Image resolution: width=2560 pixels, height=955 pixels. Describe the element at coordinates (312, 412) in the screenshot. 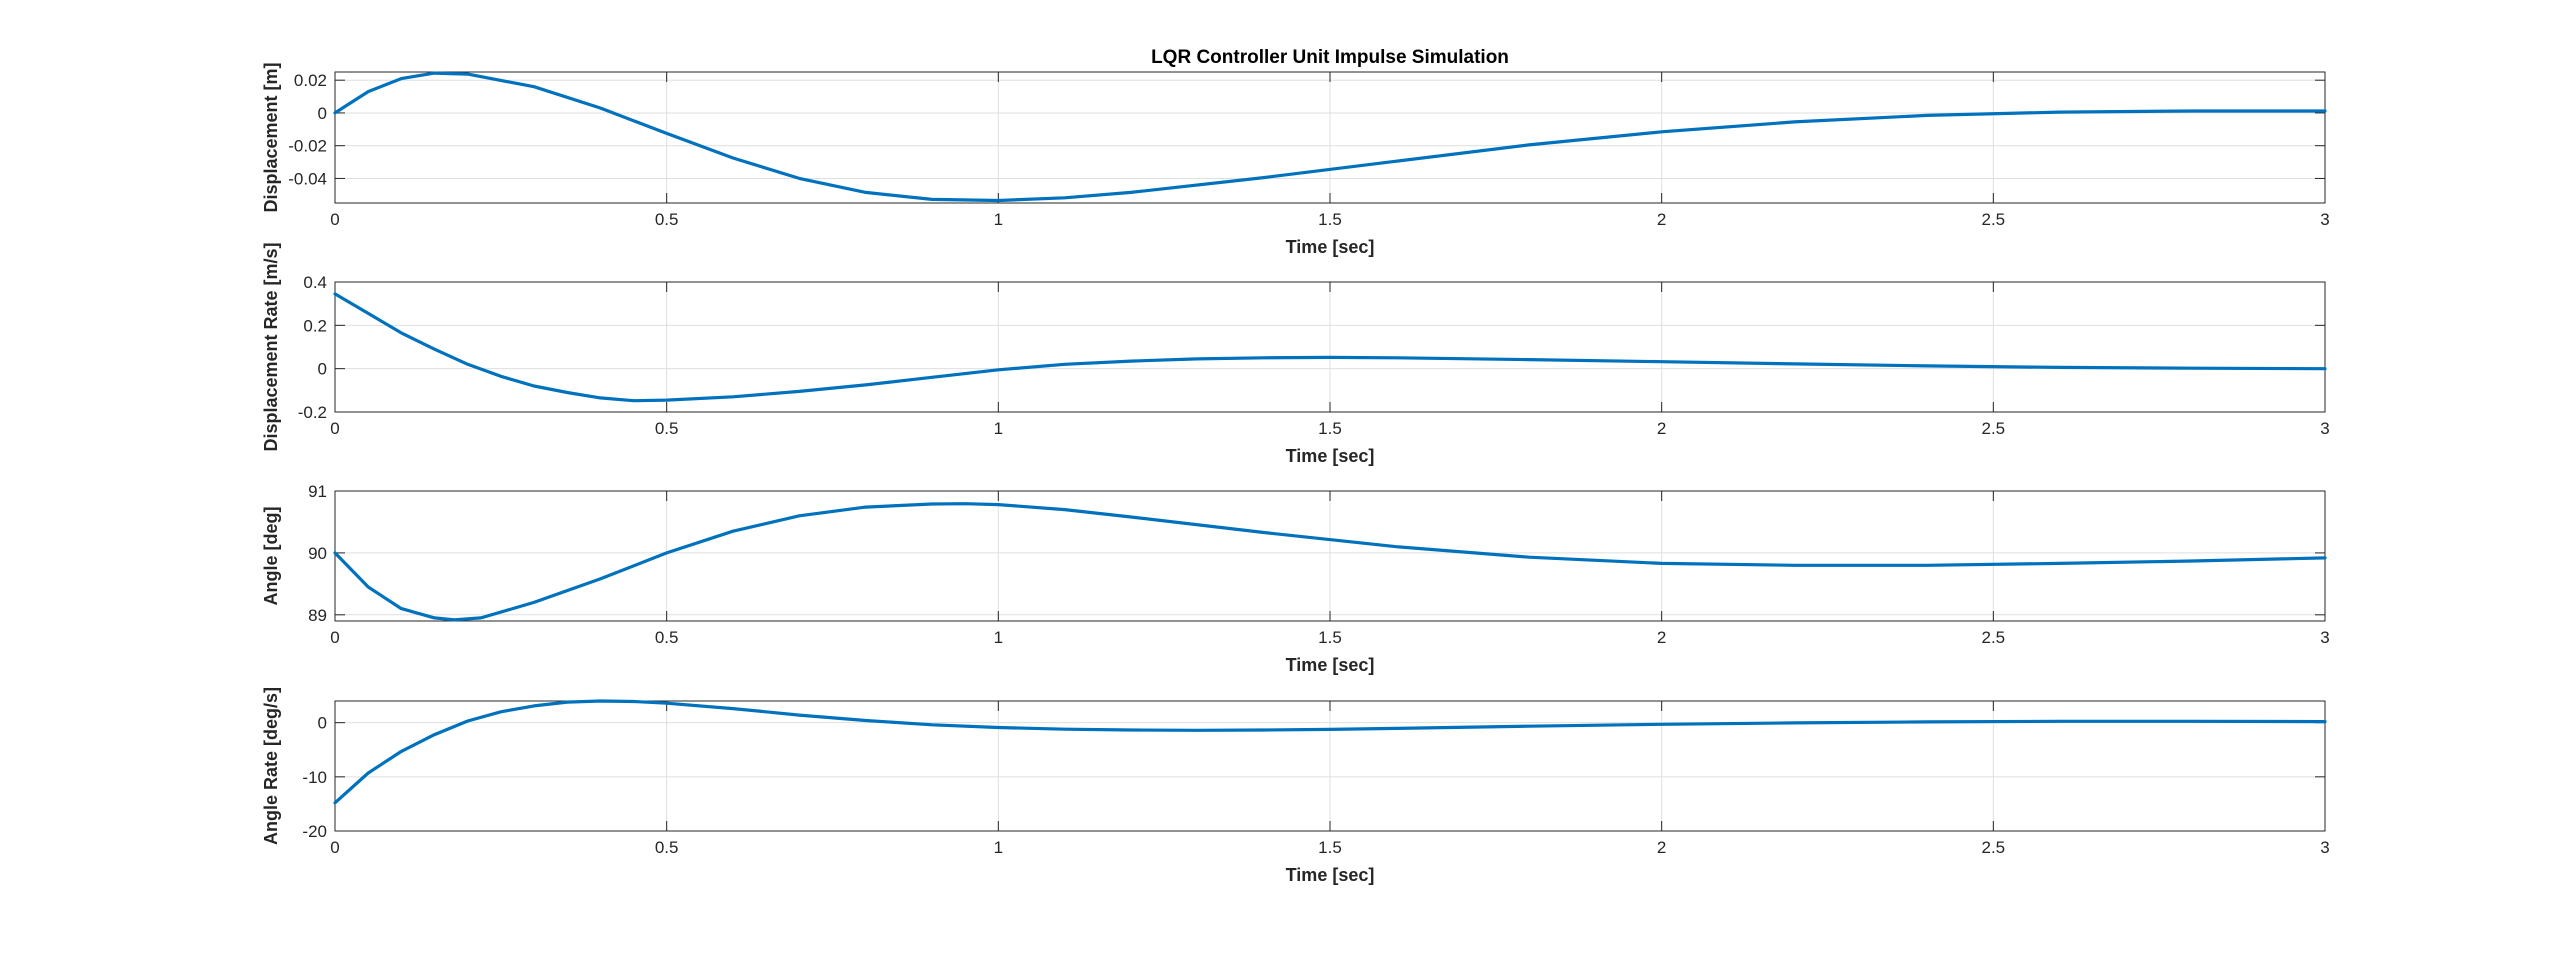

I see `y-tick-label: -0.2` at that location.